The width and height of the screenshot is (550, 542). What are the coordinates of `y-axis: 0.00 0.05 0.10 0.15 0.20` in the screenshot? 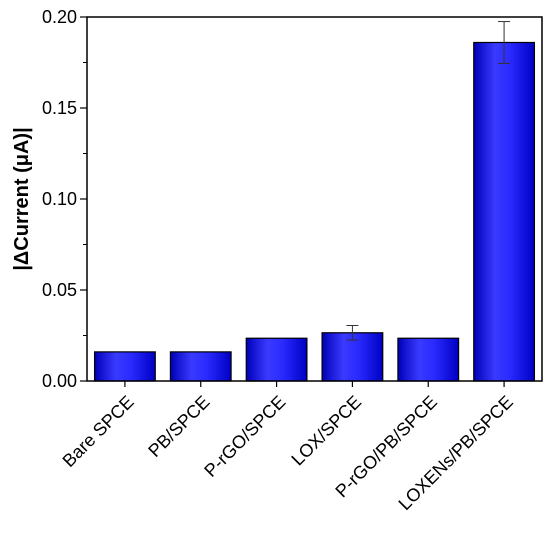 It's located at (64, 199).